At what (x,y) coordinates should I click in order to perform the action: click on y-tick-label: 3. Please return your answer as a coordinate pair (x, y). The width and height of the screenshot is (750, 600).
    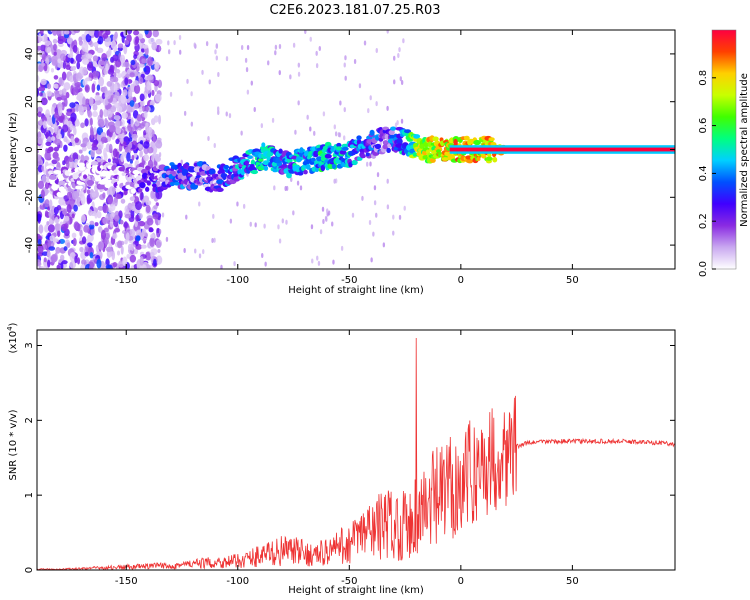
    Looking at the image, I should click on (29, 345).